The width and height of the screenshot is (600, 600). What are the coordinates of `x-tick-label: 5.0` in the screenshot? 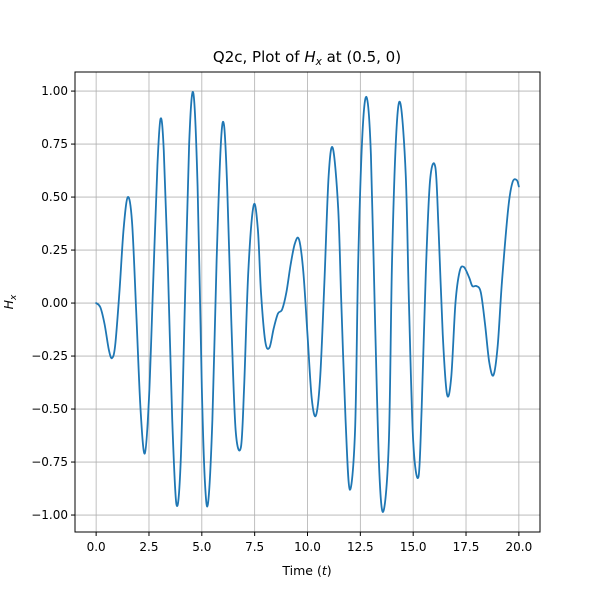 It's located at (201, 547).